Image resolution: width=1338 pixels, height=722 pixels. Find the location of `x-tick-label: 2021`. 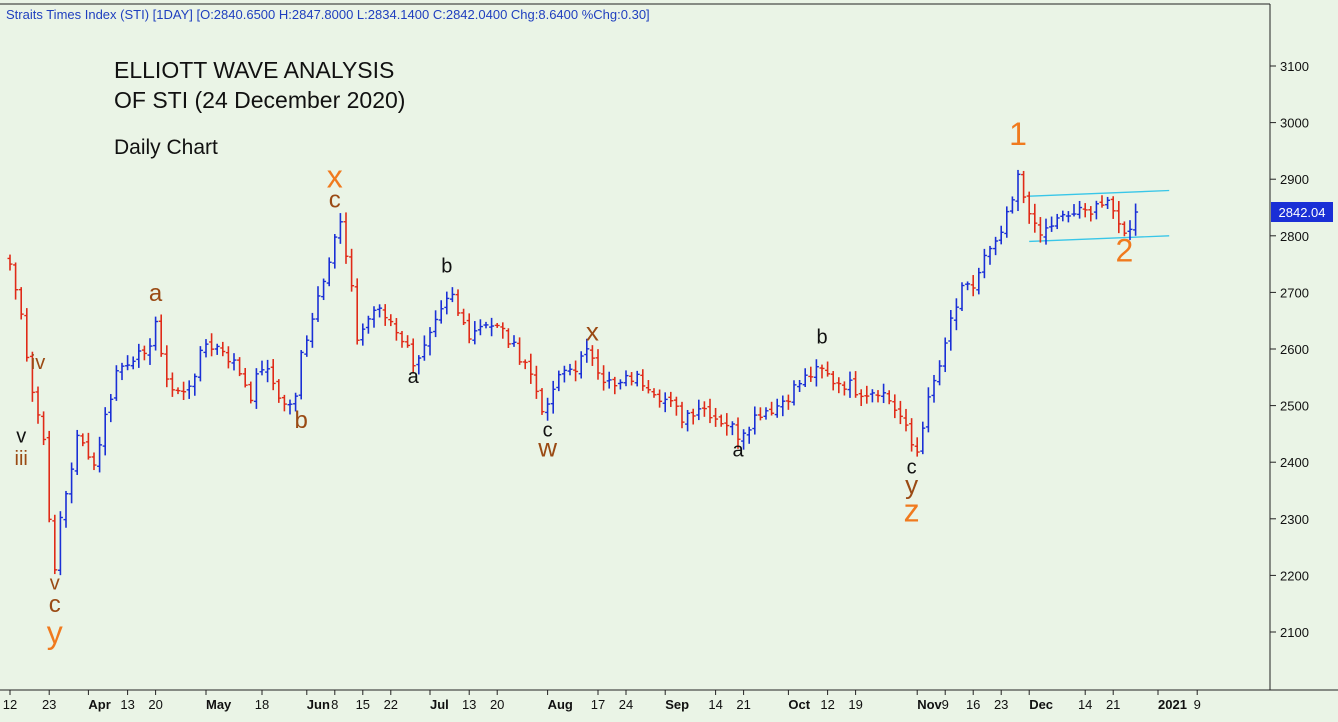

x-tick-label: 2021 is located at coordinates (1172, 704).